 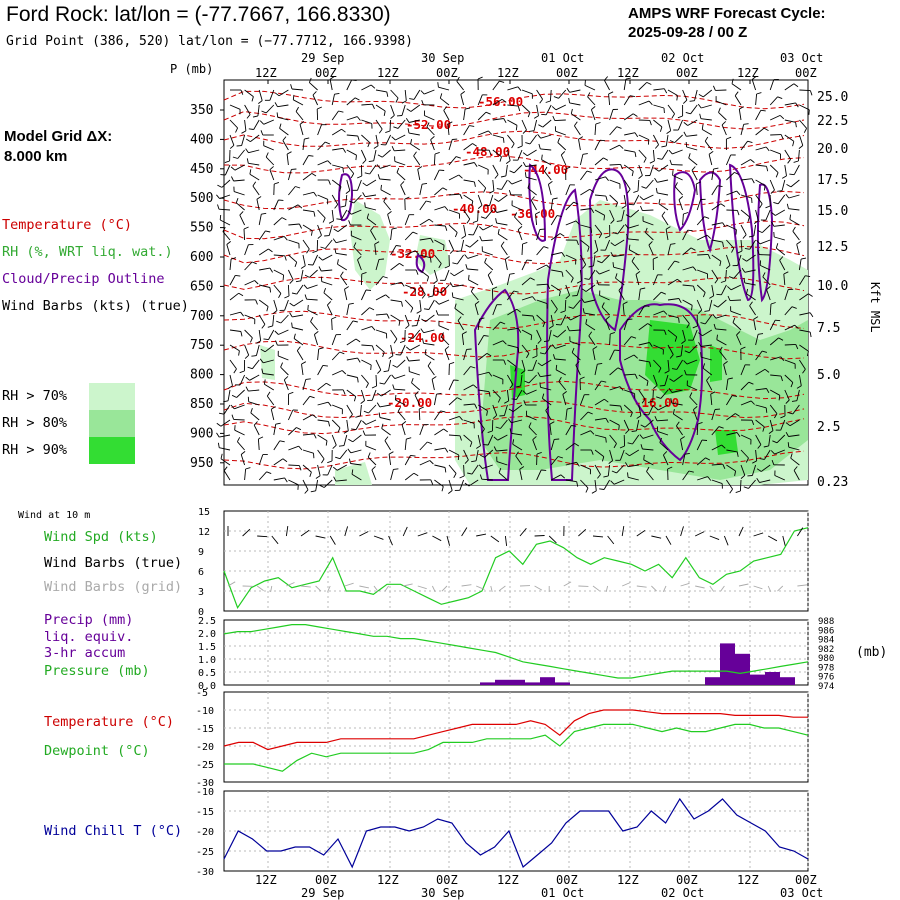 I want to click on precip-ytick-1_5: 1.5, so click(x=207, y=647).